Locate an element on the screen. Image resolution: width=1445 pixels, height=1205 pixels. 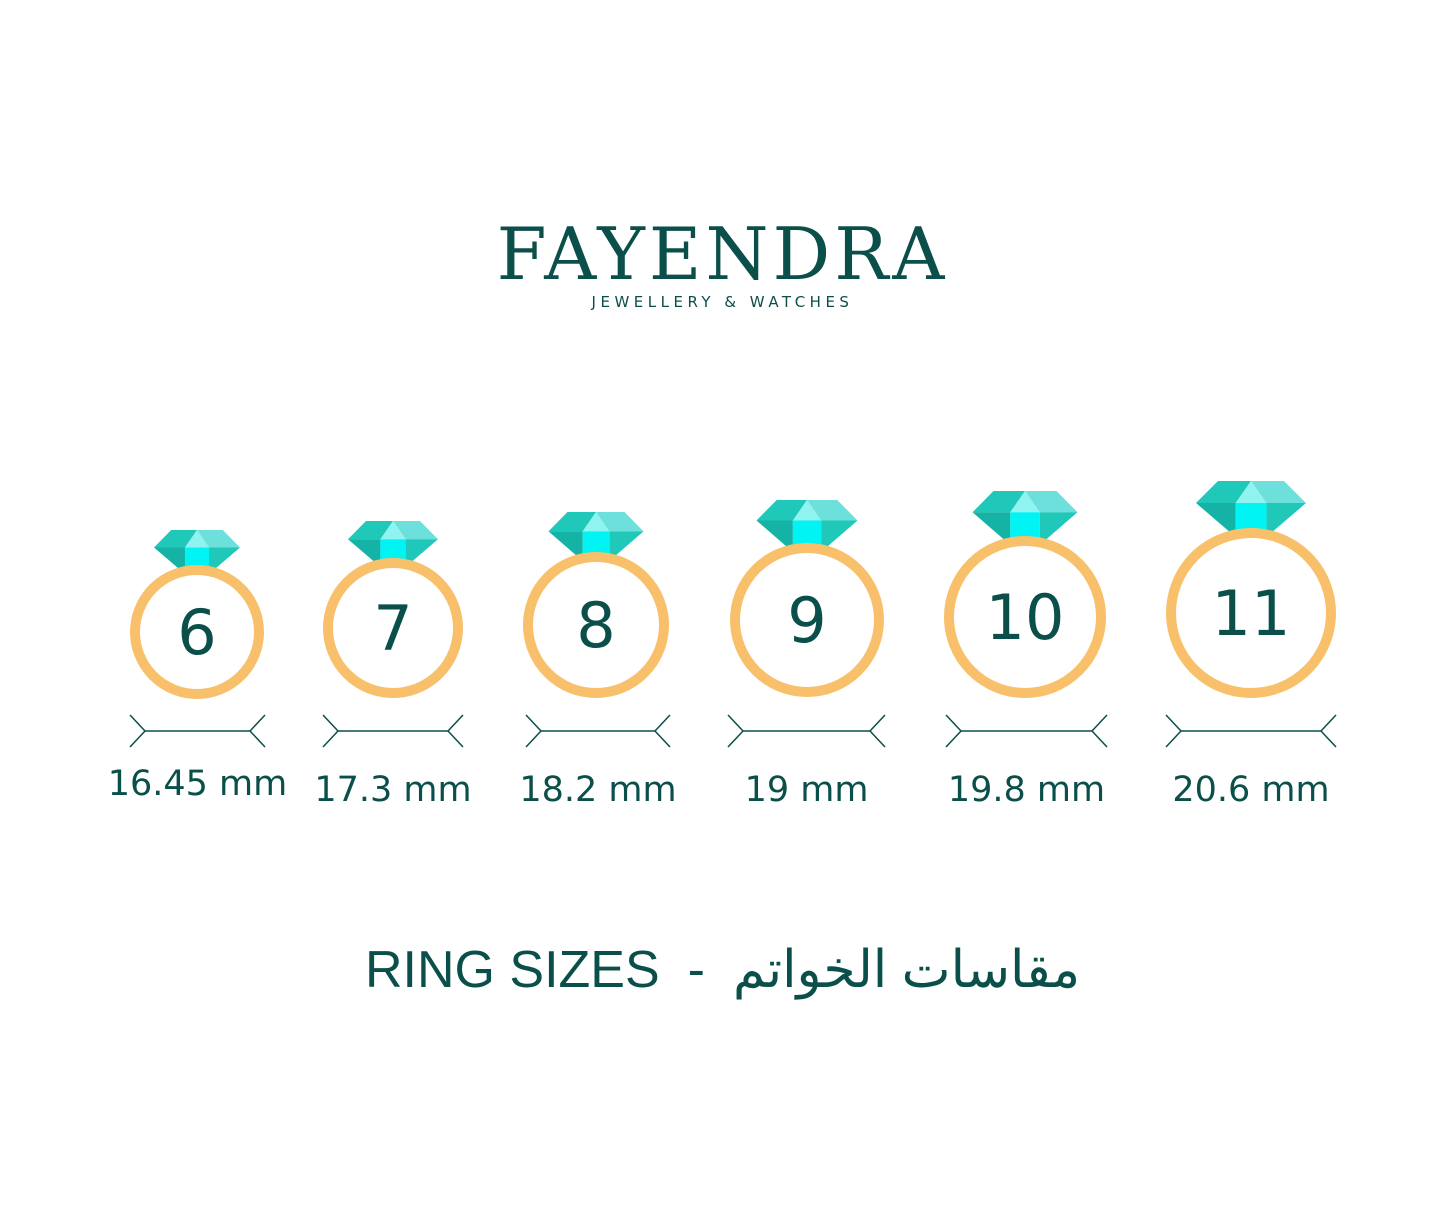
ring-size-number: 11 is located at coordinates (1251, 613).